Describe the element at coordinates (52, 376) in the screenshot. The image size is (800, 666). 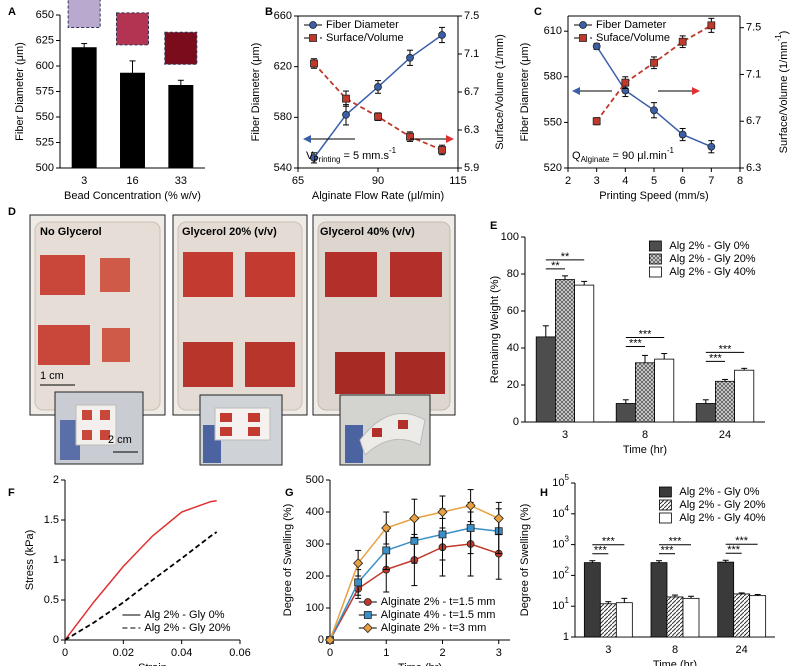
I see `scale-bar-label: 1 cm` at that location.